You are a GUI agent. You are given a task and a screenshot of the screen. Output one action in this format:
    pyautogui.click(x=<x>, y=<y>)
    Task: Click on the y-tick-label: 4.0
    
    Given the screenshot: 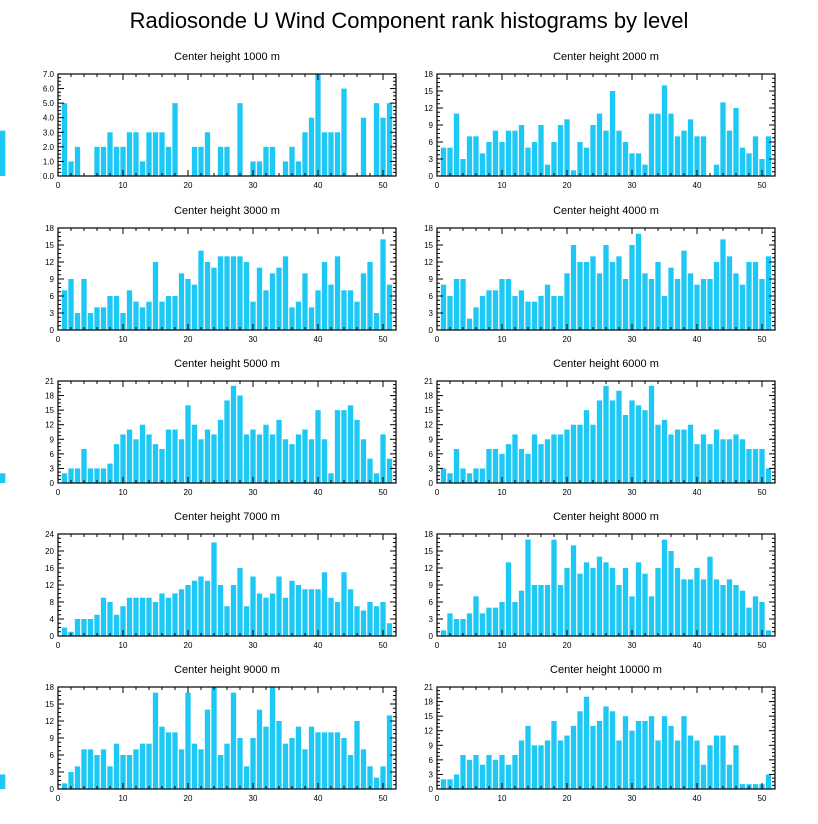 What is the action you would take?
    pyautogui.click(x=49, y=118)
    